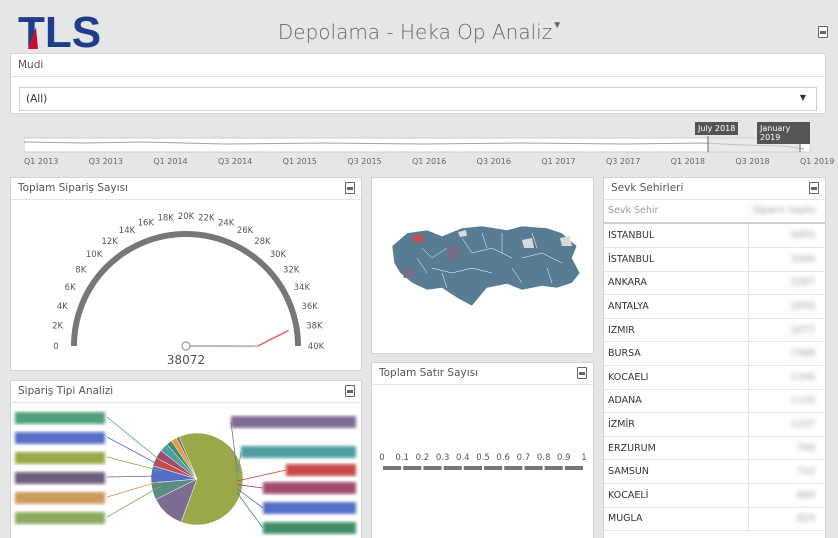  What do you see at coordinates (714, 236) in the screenshot?
I see `table-row: ISTANBUL 4455` at bounding box center [714, 236].